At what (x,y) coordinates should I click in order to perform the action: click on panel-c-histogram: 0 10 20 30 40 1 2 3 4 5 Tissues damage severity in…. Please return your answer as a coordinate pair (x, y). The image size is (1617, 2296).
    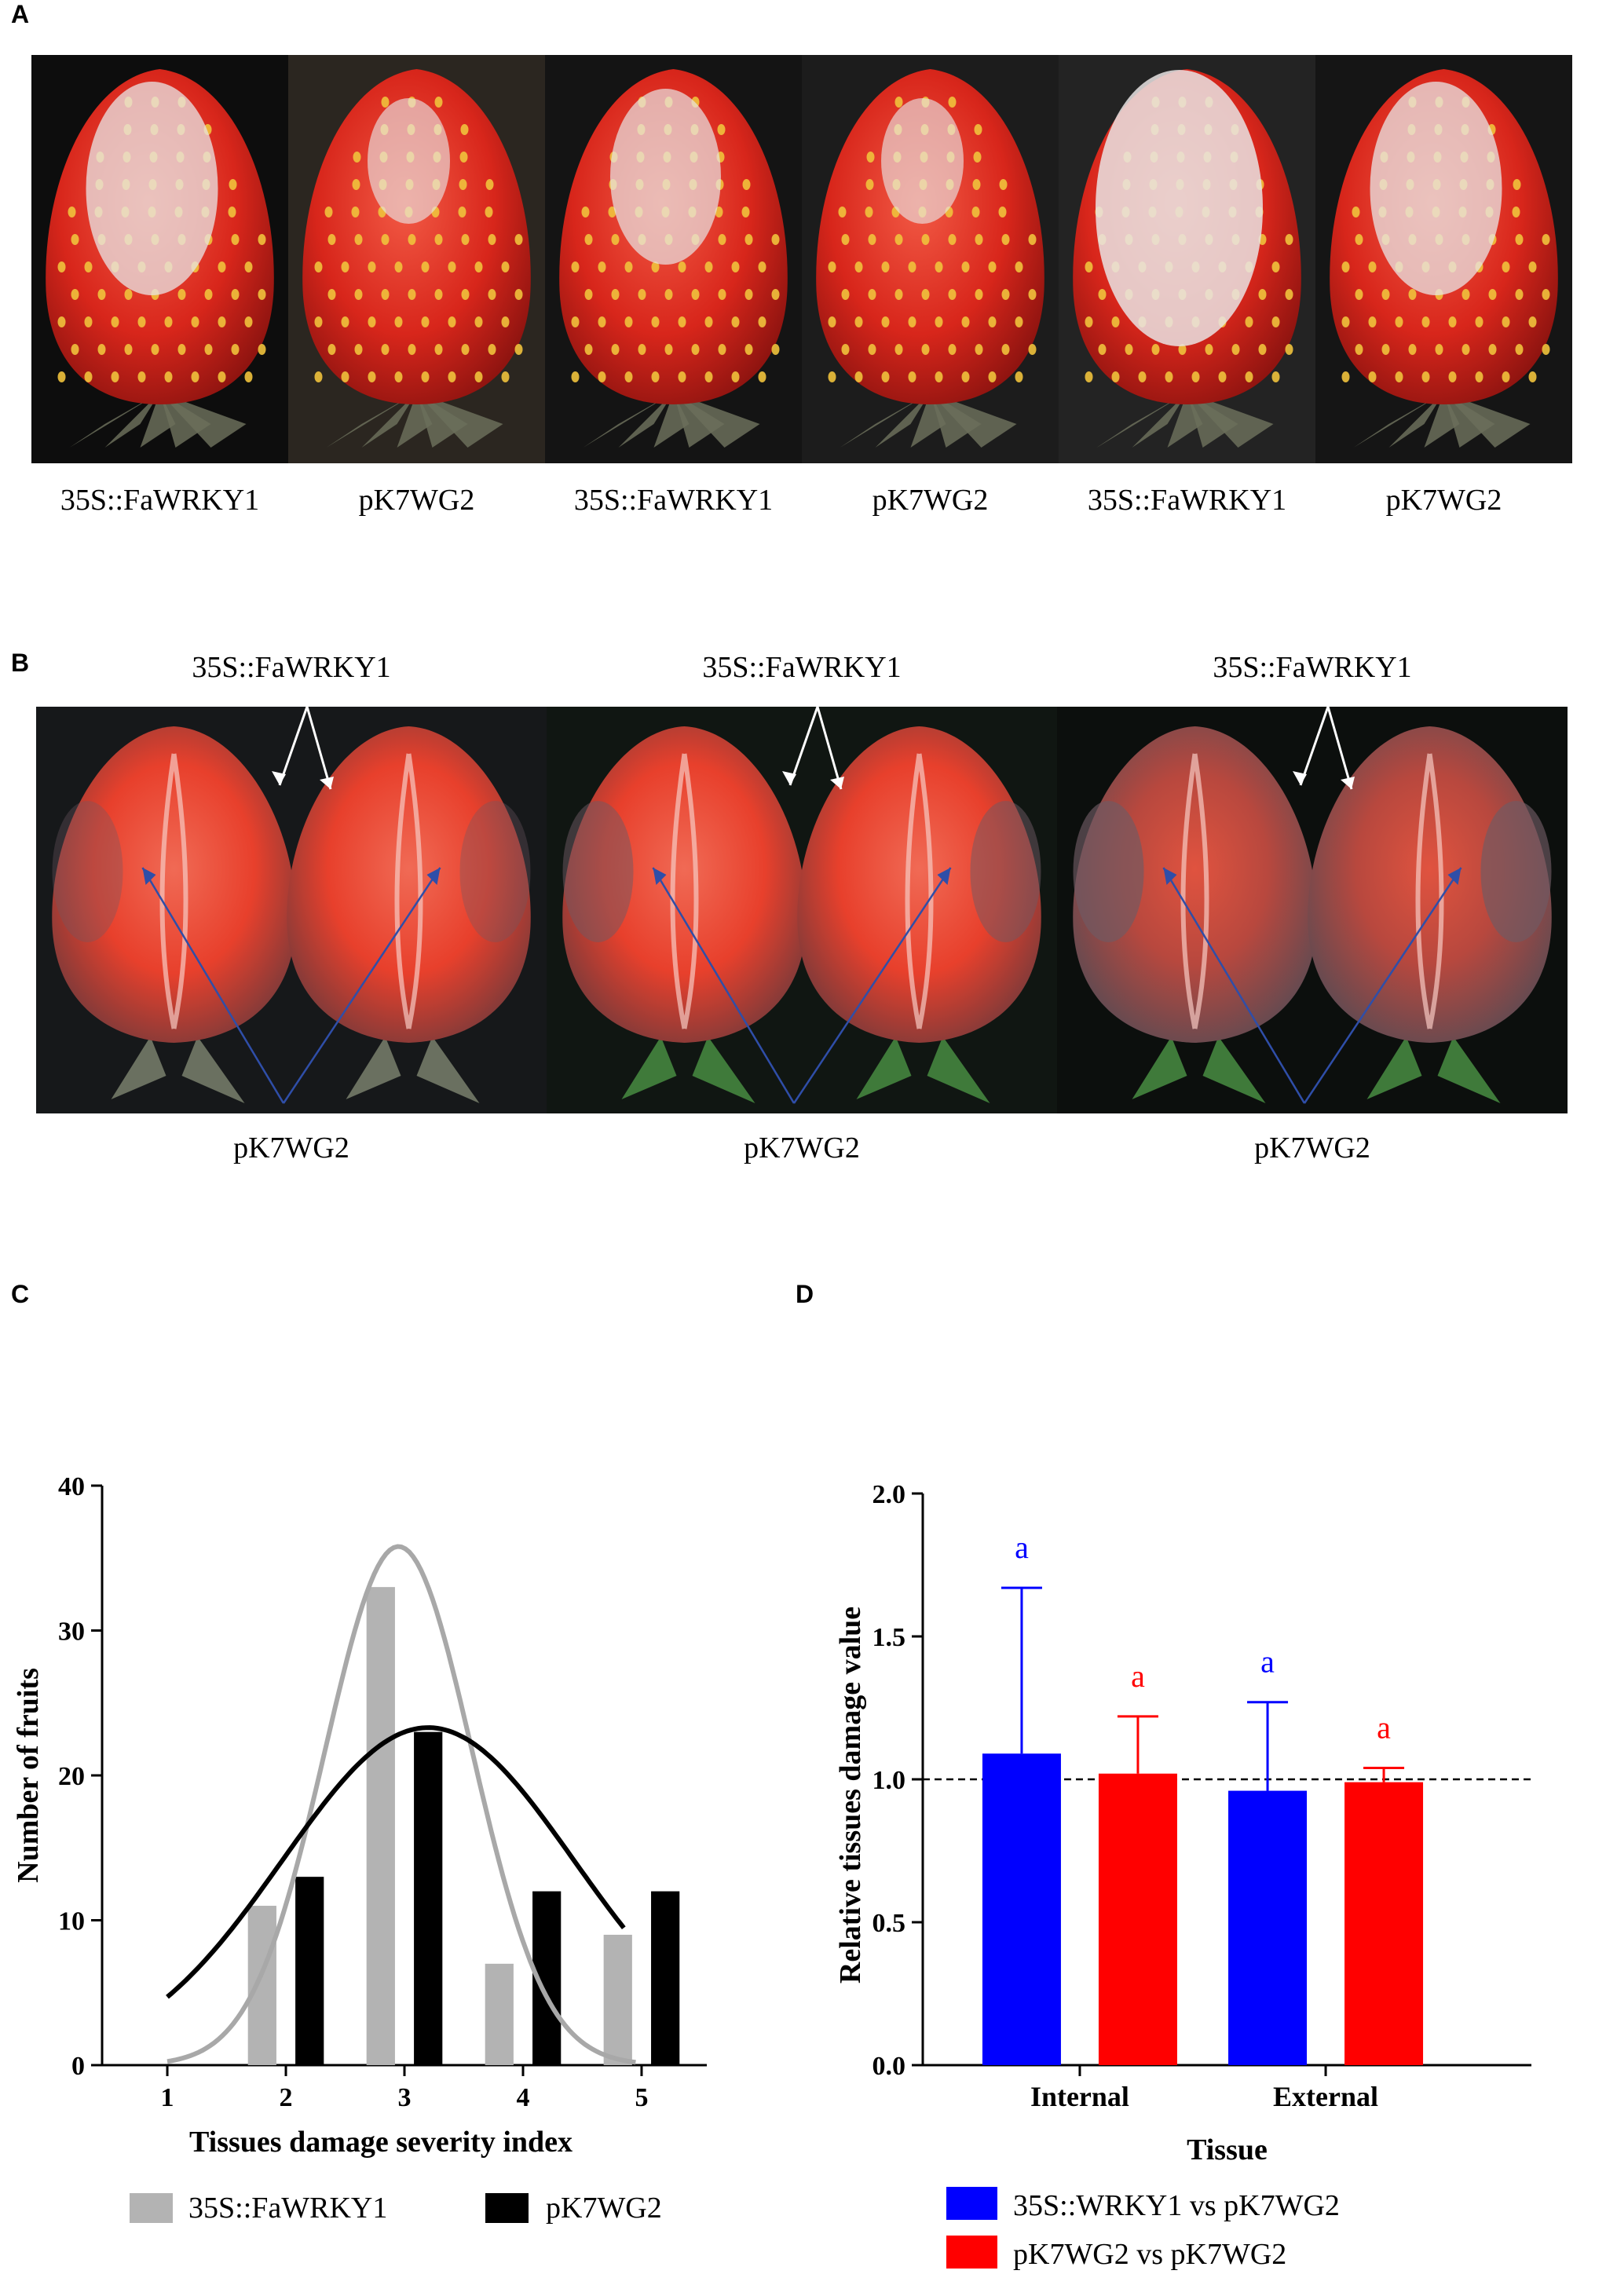
    Looking at the image, I should click on (360, 1848).